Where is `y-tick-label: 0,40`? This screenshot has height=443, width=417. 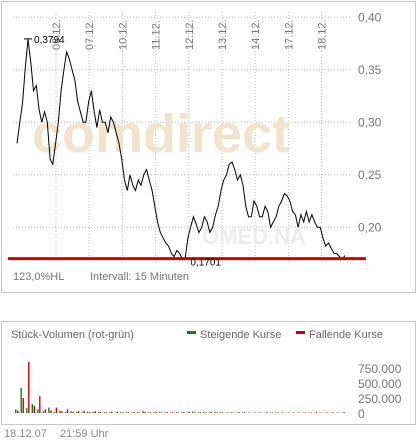 y-tick-label: 0,40 is located at coordinates (370, 17).